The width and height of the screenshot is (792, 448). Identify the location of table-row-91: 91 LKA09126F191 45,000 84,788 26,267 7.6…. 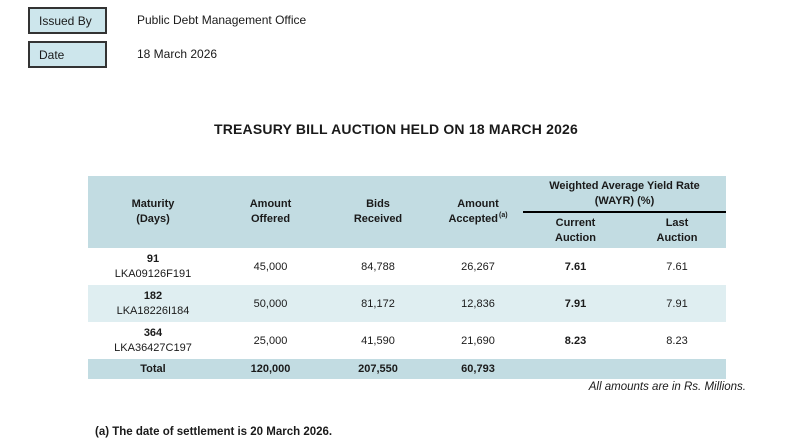
(407, 266).